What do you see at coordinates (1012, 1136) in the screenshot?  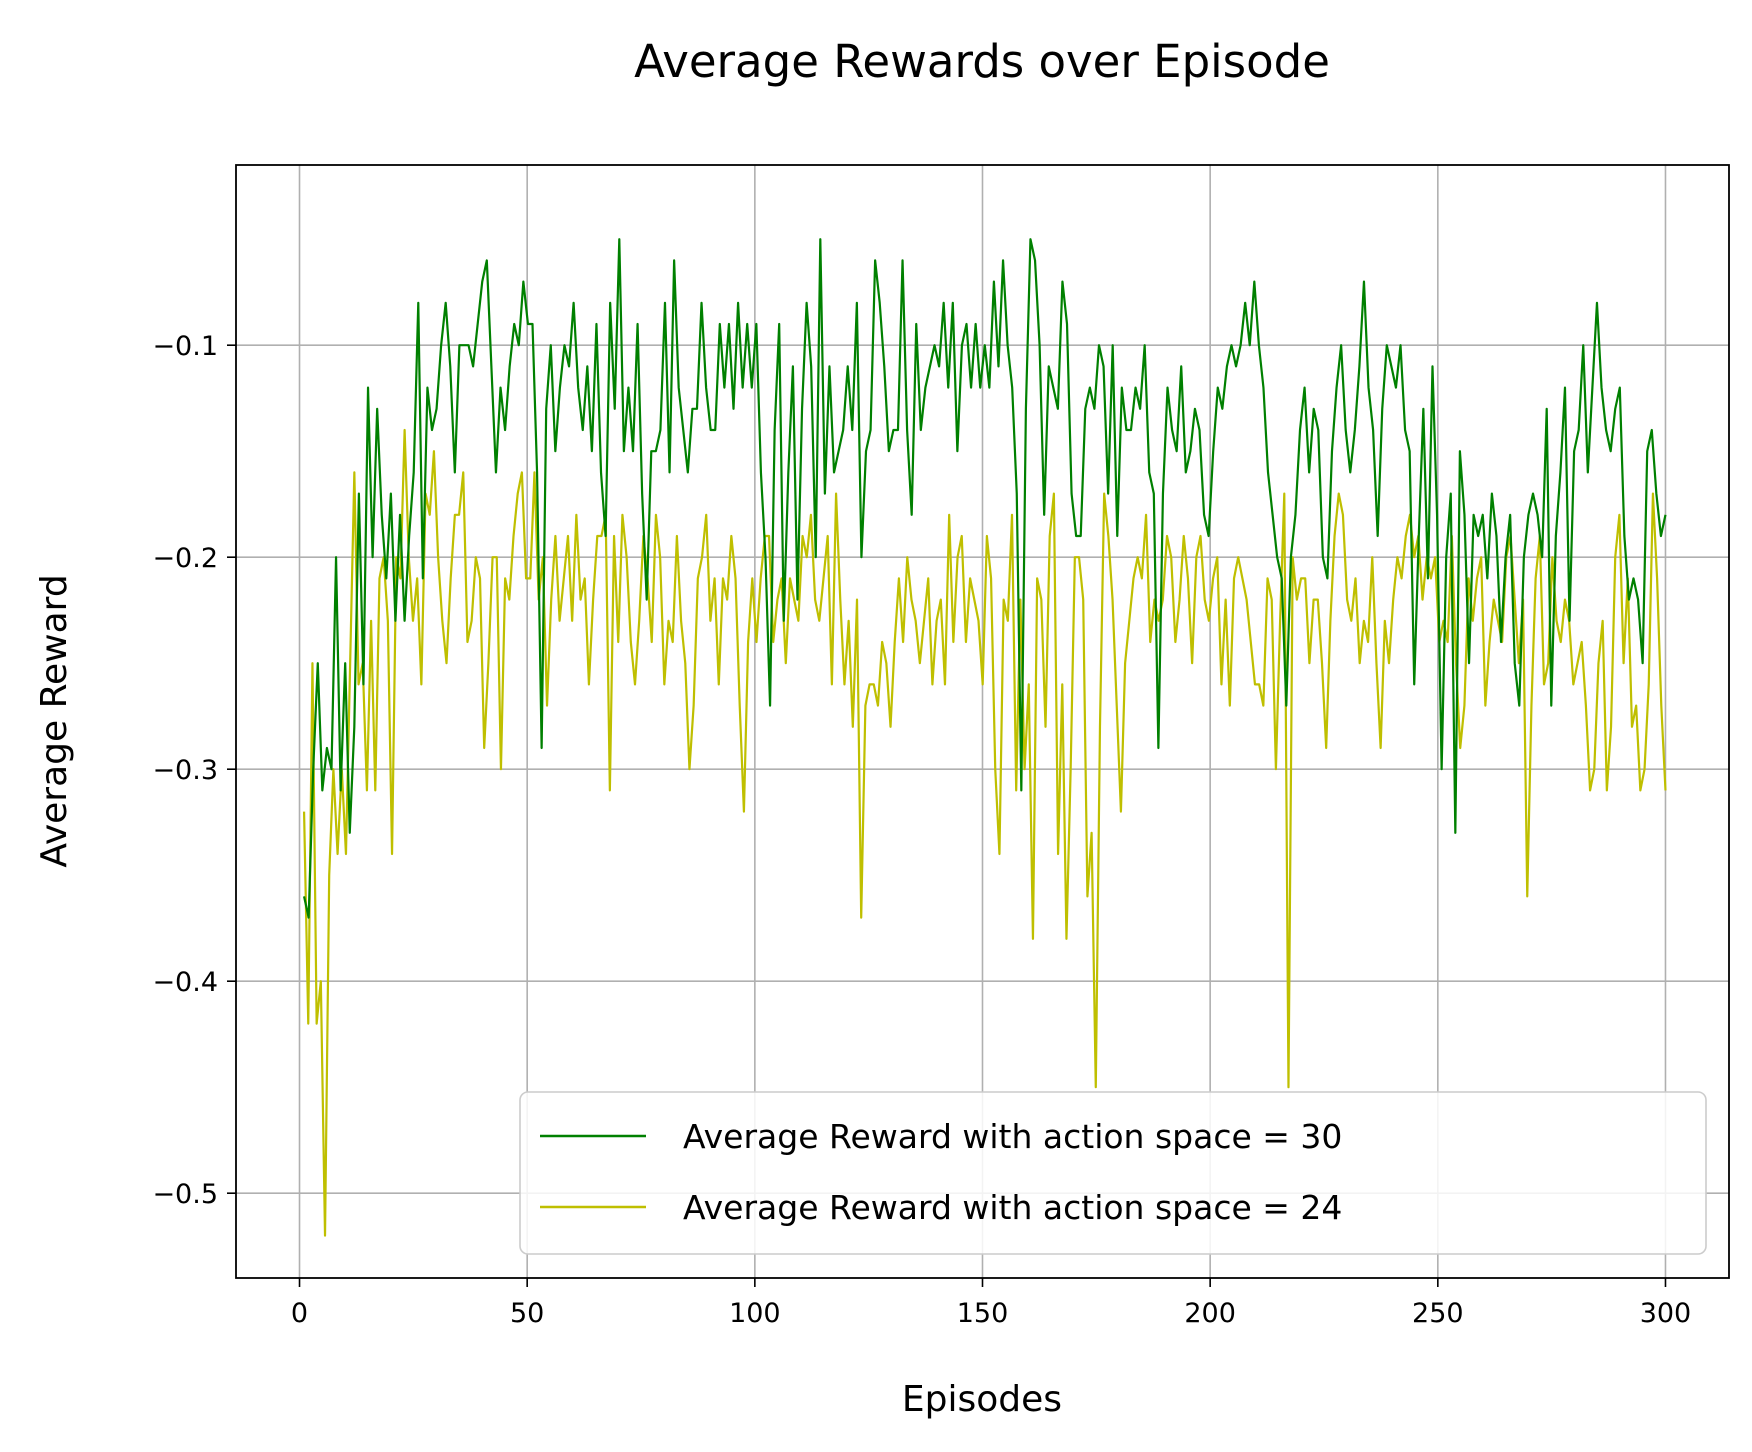 I see `legend-label-action-space-30: Average Reward with action space = 30` at bounding box center [1012, 1136].